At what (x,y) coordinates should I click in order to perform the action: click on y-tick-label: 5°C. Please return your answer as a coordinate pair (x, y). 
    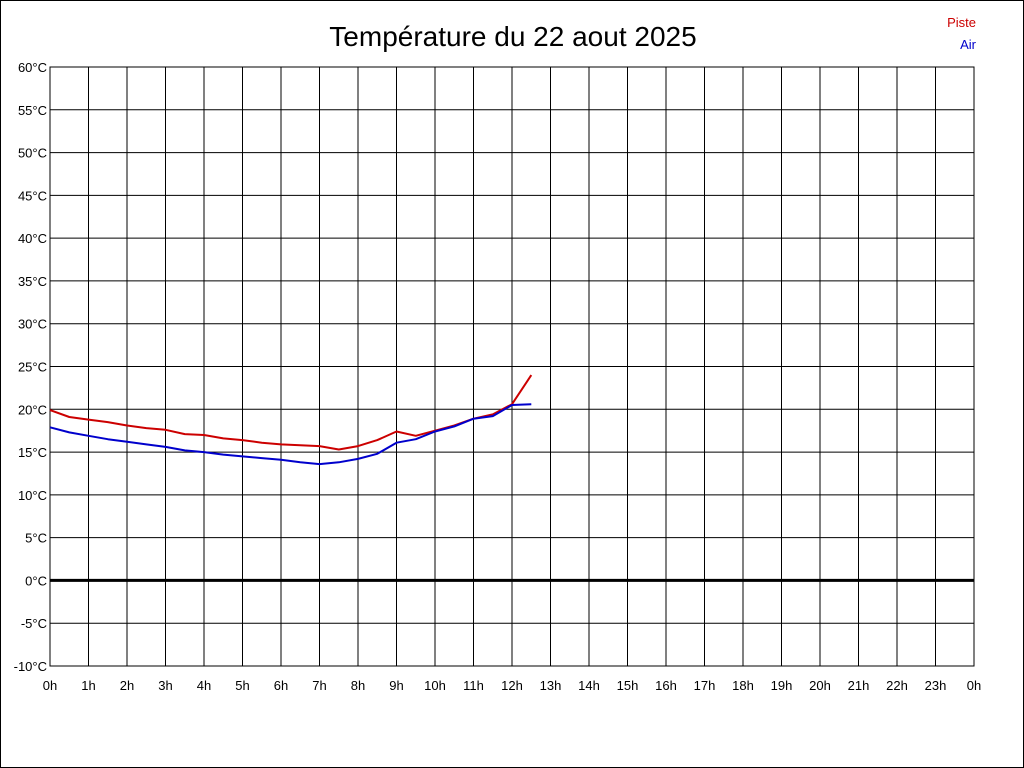
    Looking at the image, I should click on (36, 538).